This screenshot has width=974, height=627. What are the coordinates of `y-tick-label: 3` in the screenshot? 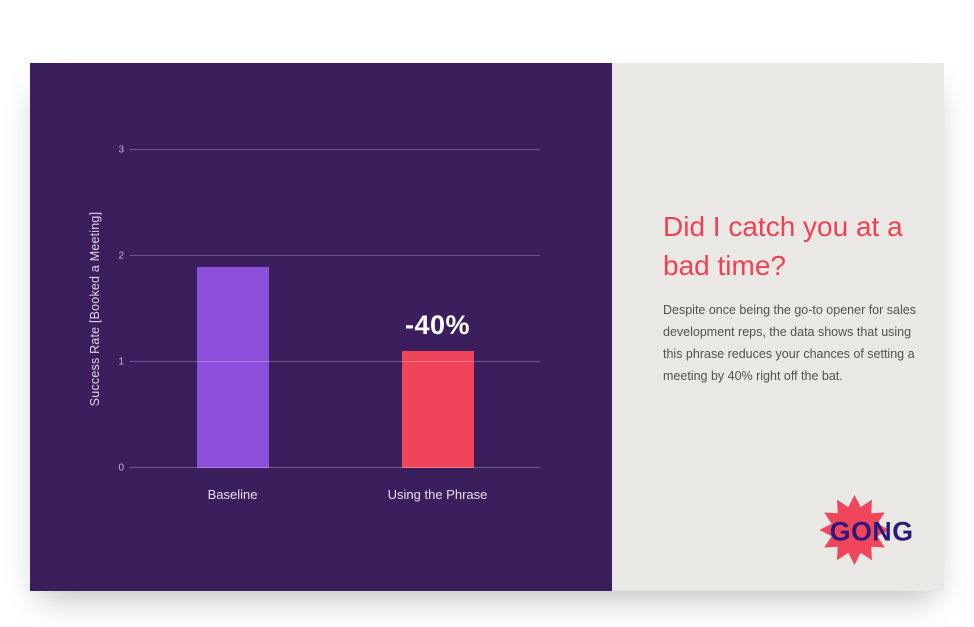 It's located at (121, 150).